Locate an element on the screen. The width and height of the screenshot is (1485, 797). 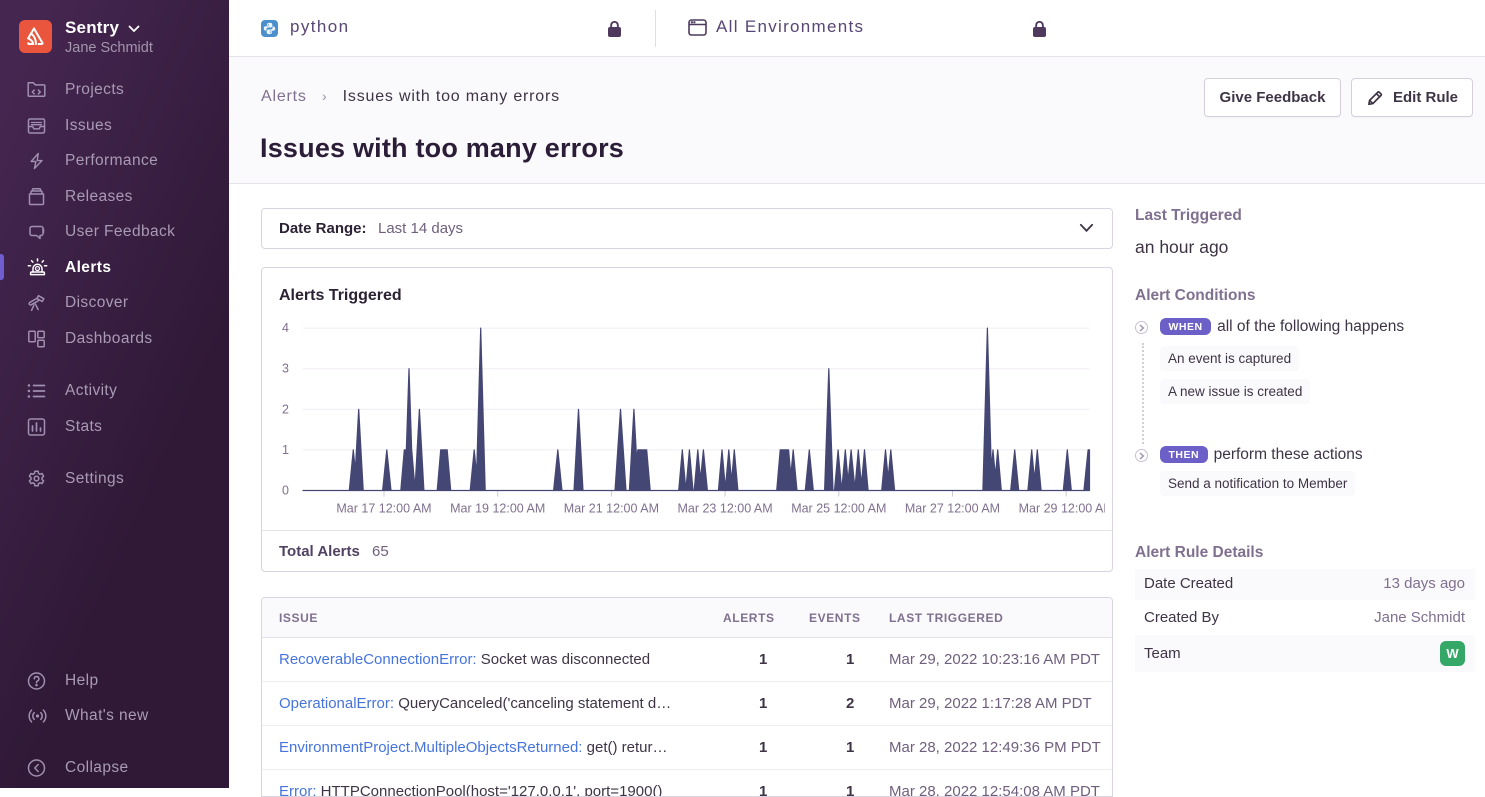
svg-text: Mar 27 12:00 AM is located at coordinates (952, 509).